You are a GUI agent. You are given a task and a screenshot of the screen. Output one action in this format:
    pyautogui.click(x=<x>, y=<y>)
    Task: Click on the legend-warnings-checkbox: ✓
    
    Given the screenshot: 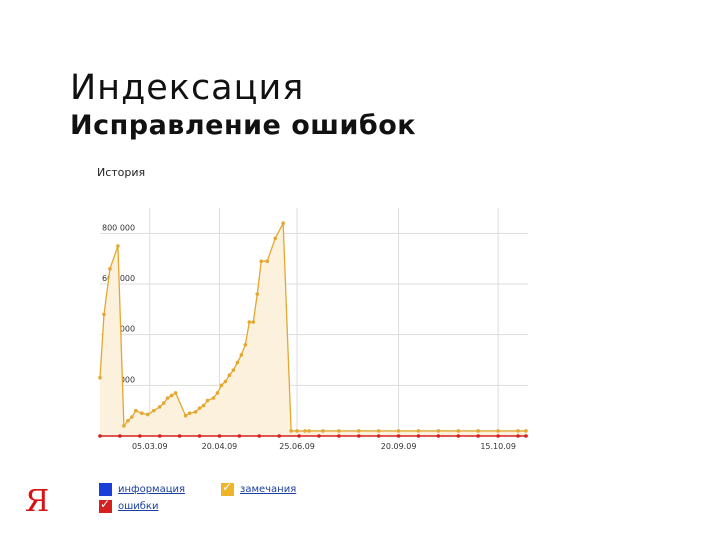 What is the action you would take?
    pyautogui.click(x=227, y=488)
    